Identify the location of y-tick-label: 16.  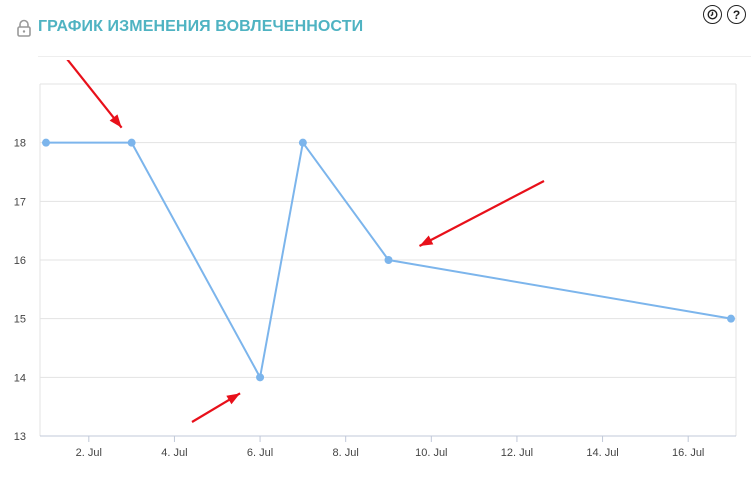
(20, 261).